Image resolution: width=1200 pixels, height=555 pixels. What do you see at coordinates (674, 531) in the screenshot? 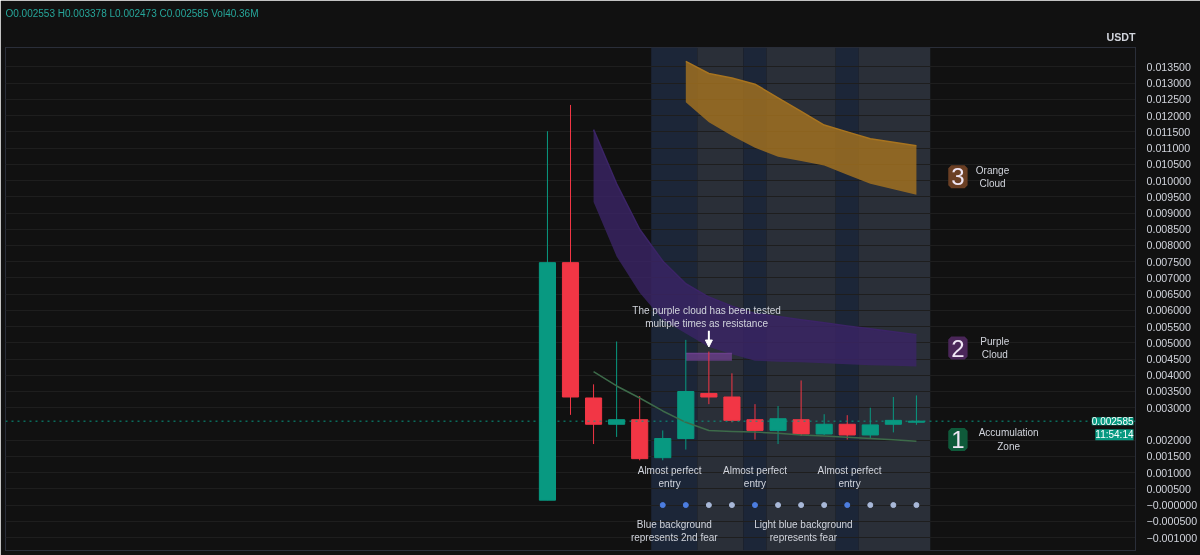
I see `annotation: Blue background represents 2nd fear` at bounding box center [674, 531].